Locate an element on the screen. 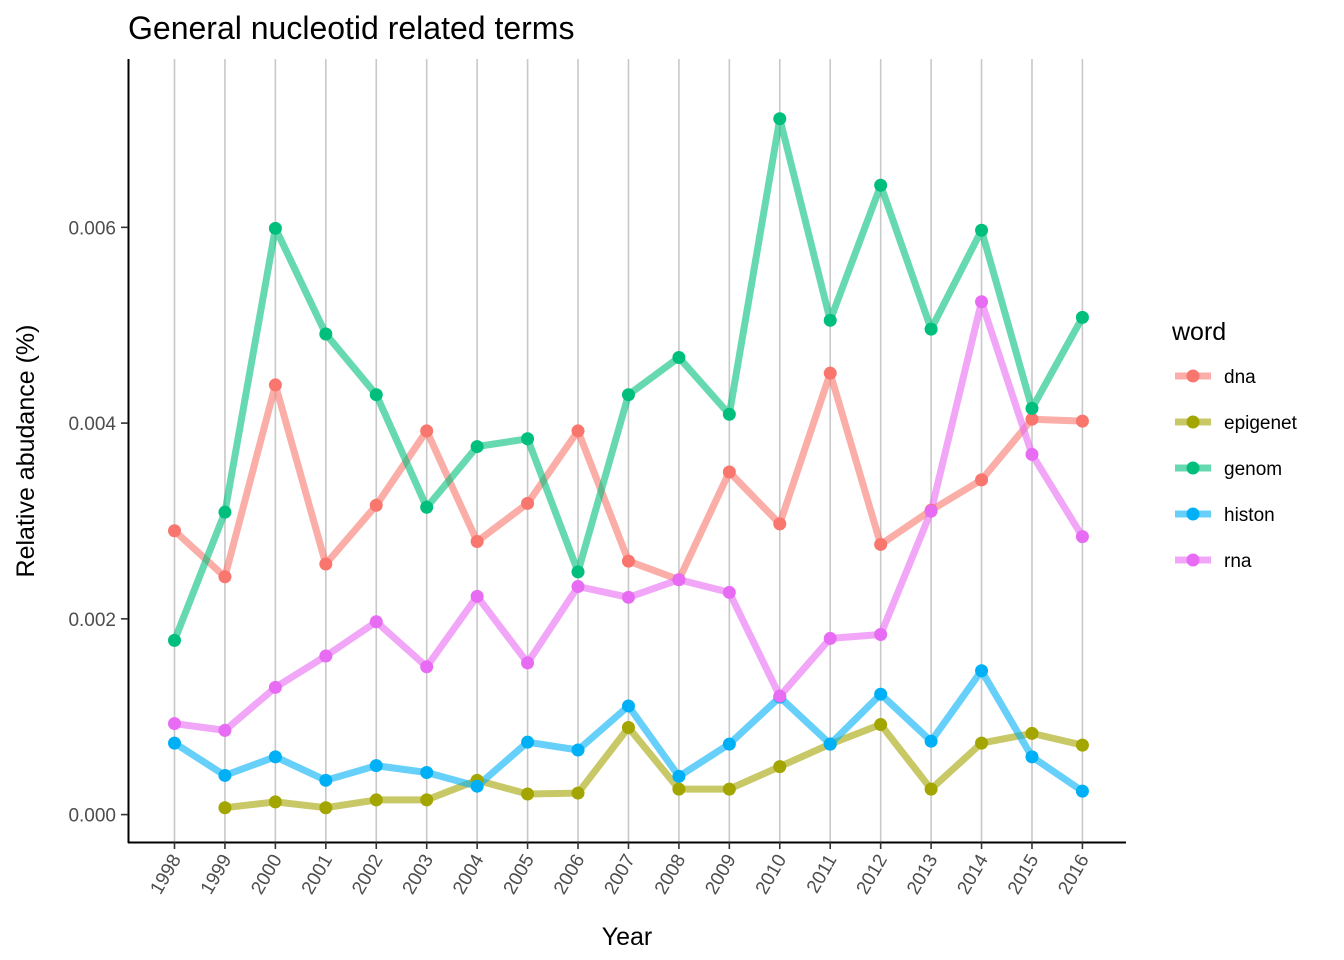  point-dna-1998 is located at coordinates (174, 531).